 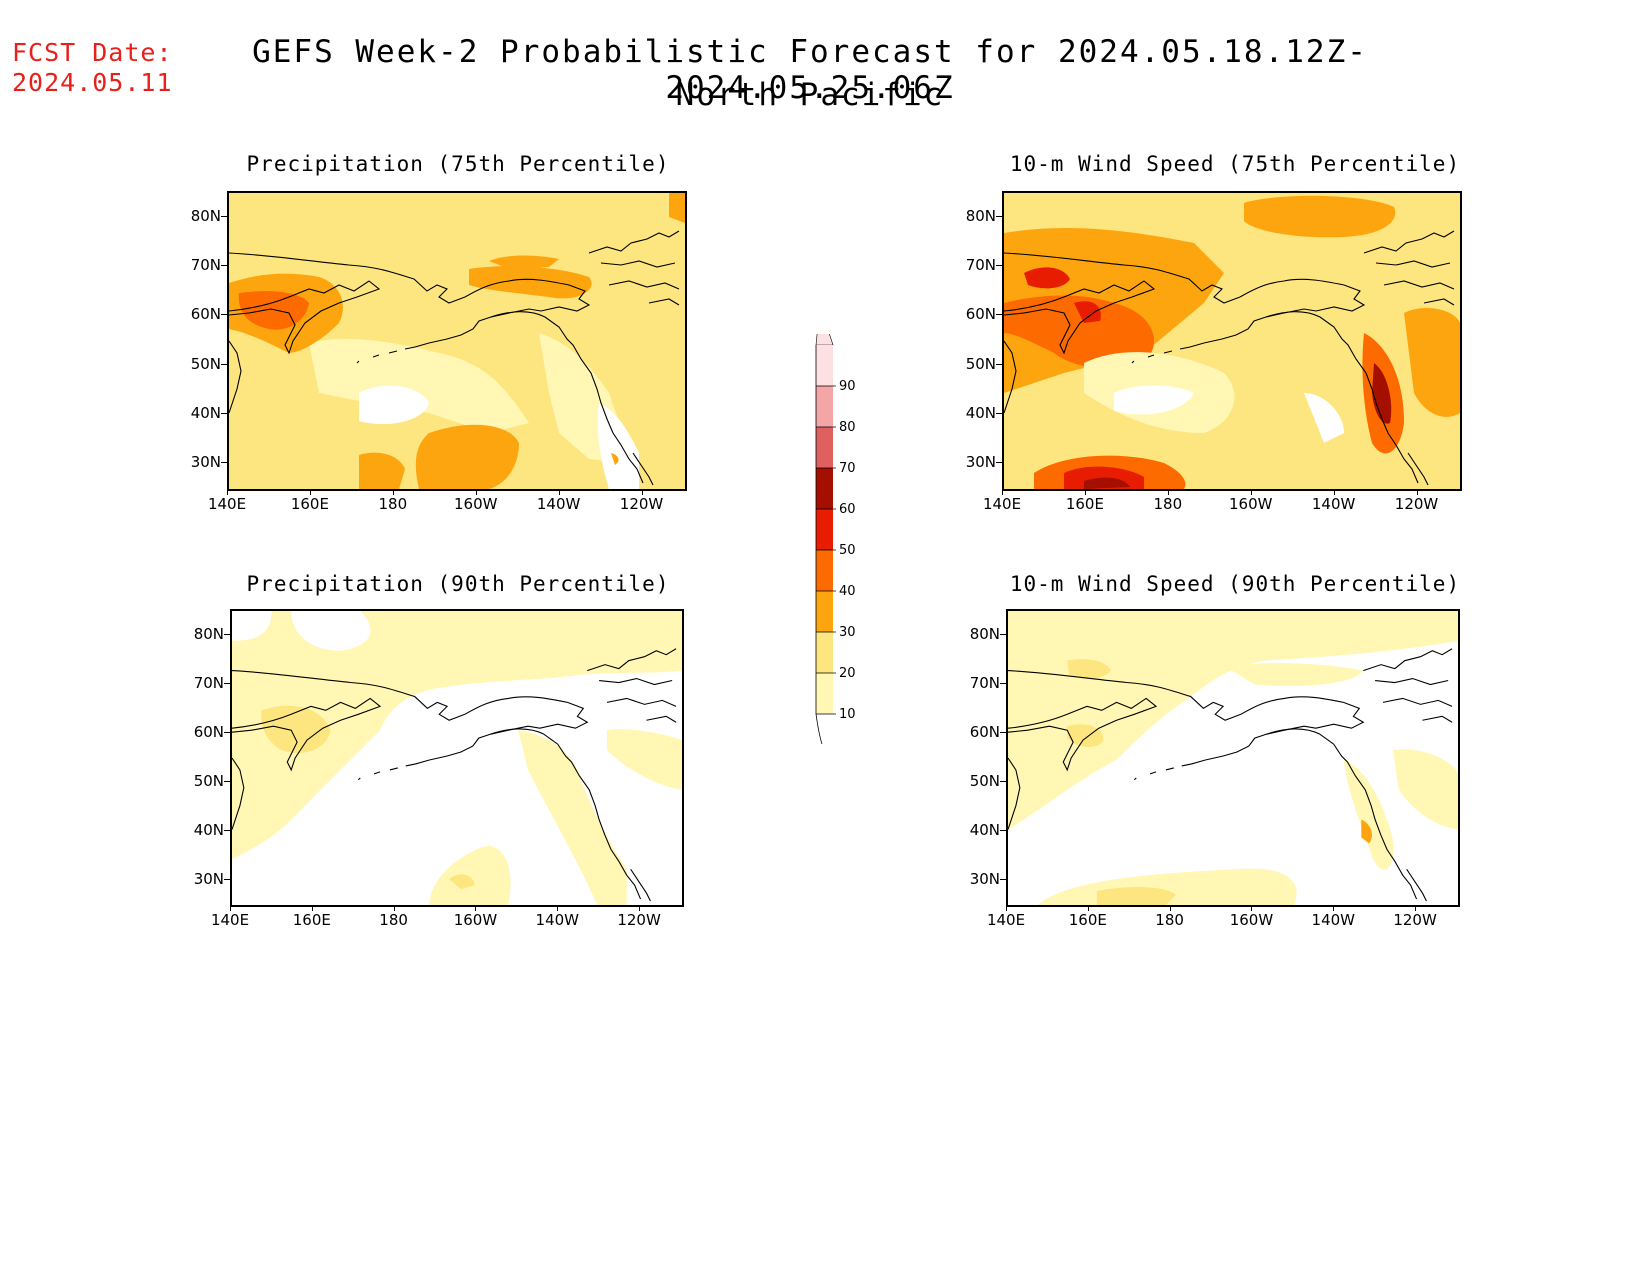 What do you see at coordinates (1235, 164) in the screenshot?
I see `panel-title-wind75: 10-m Wind Speed (75th Percentile)` at bounding box center [1235, 164].